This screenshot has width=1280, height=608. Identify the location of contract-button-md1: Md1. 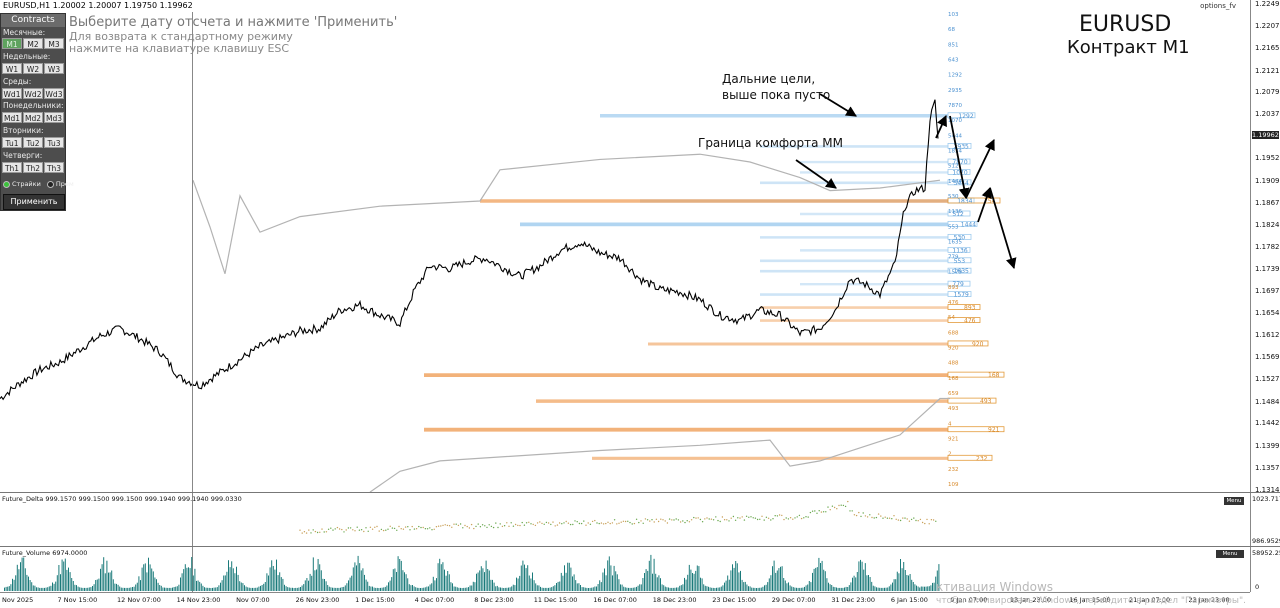
(12, 117).